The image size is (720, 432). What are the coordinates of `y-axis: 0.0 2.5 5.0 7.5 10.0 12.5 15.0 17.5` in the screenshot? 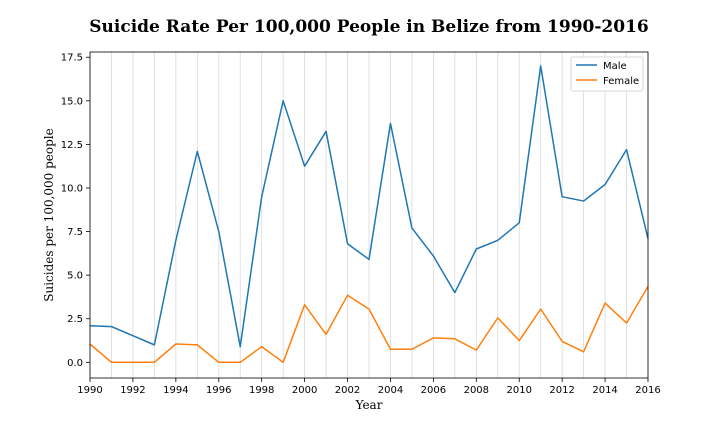 It's located at (75, 211).